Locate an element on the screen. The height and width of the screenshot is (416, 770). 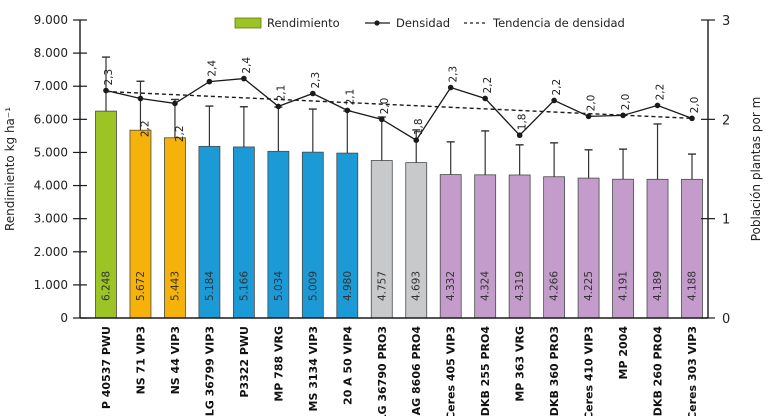
bar-value-label: 4.324 is located at coordinates (486, 286).